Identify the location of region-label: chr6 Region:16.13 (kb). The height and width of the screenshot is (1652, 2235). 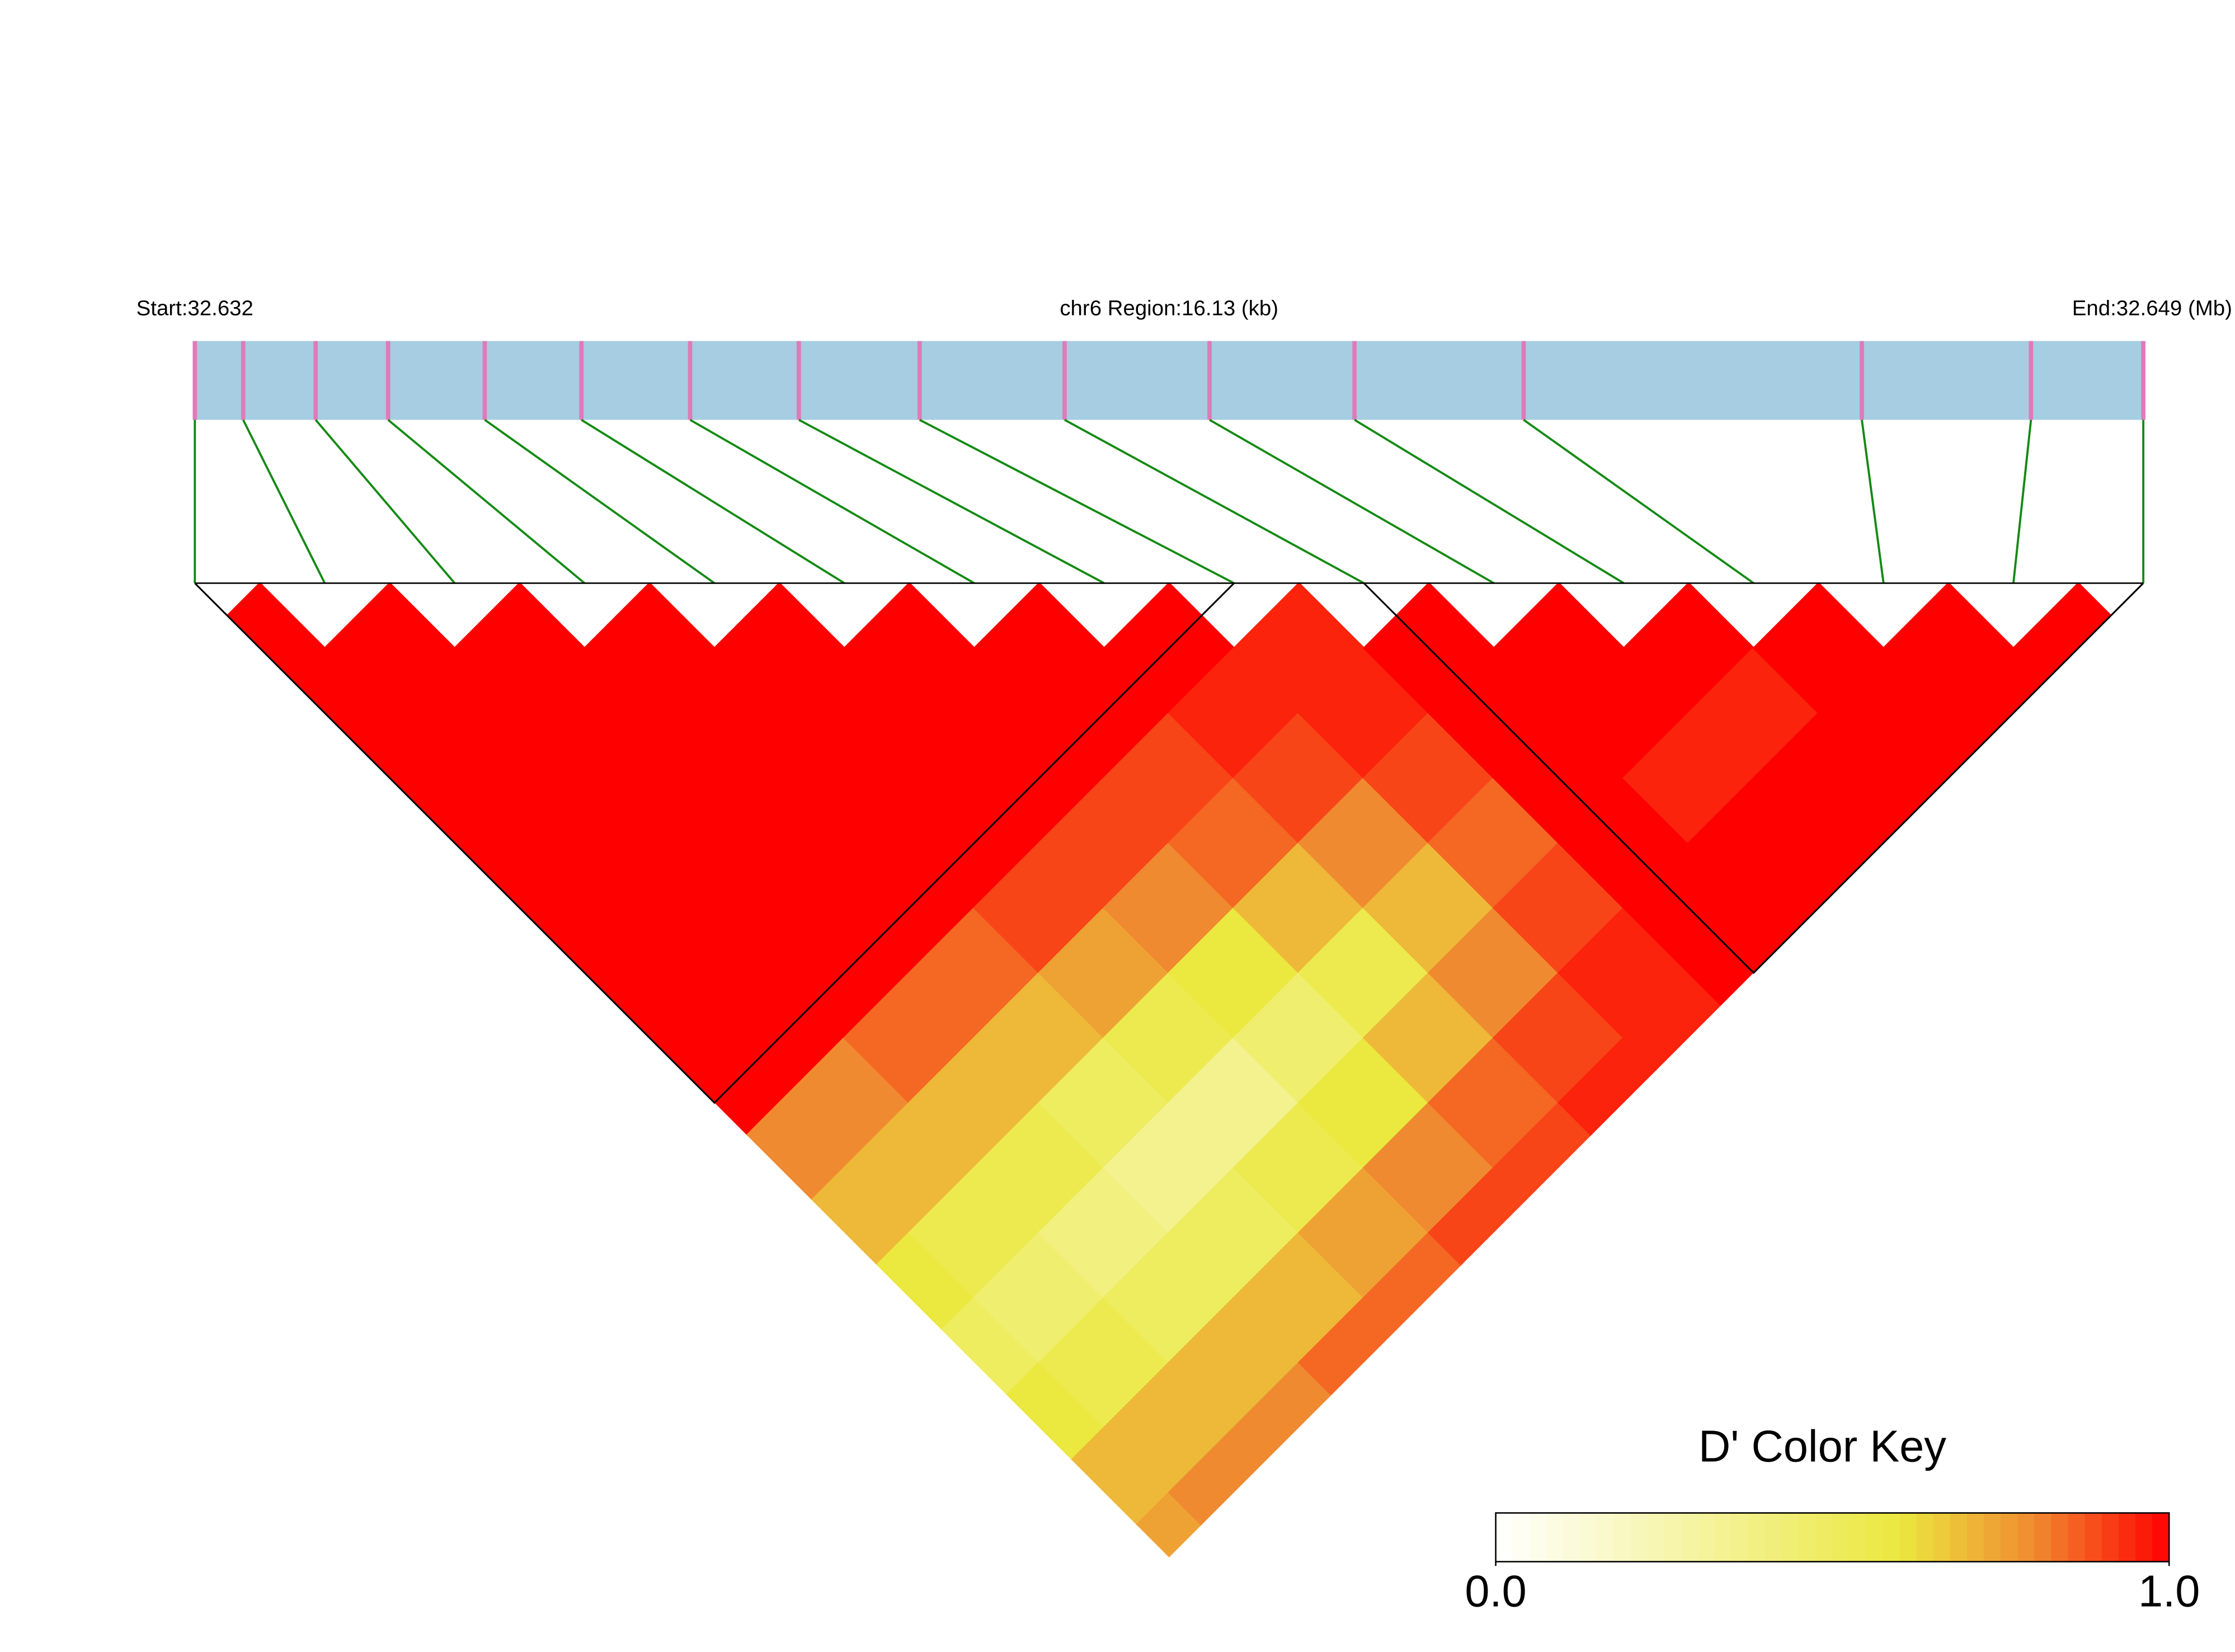
(1169, 308).